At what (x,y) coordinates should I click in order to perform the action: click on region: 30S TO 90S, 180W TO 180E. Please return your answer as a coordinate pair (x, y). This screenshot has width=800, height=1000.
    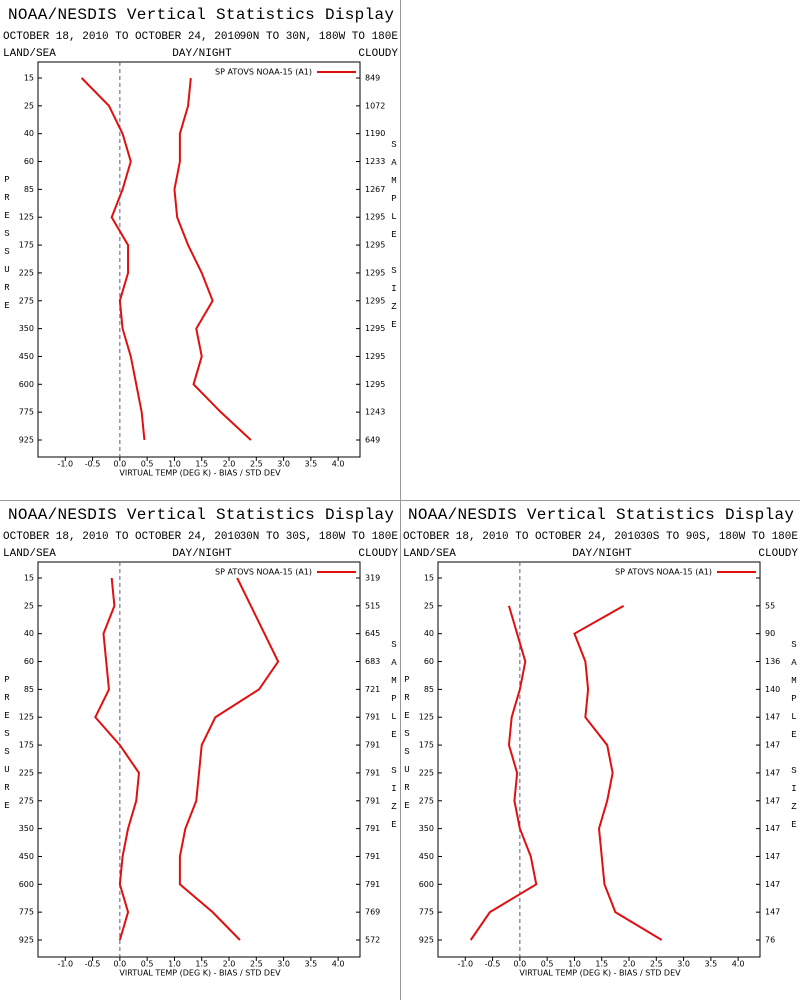
    Looking at the image, I should click on (719, 537).